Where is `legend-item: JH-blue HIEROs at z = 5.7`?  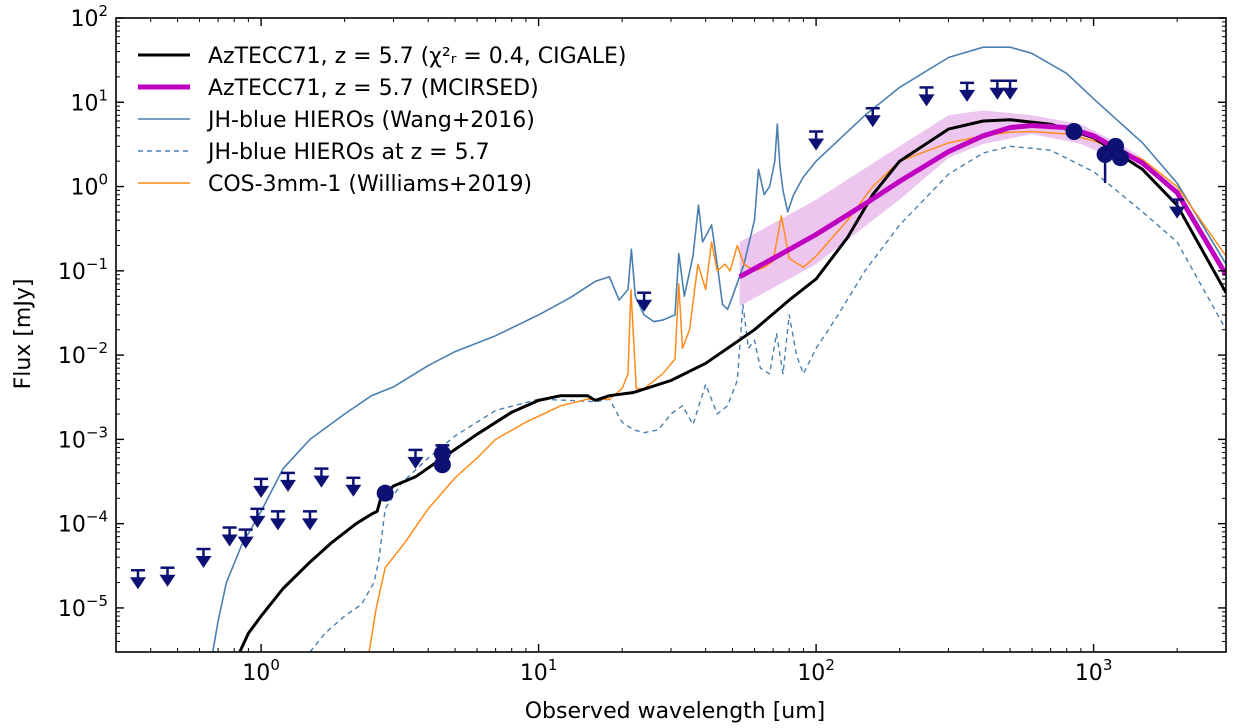 legend-item: JH-blue HIEROs at z = 5.7 is located at coordinates (314, 152).